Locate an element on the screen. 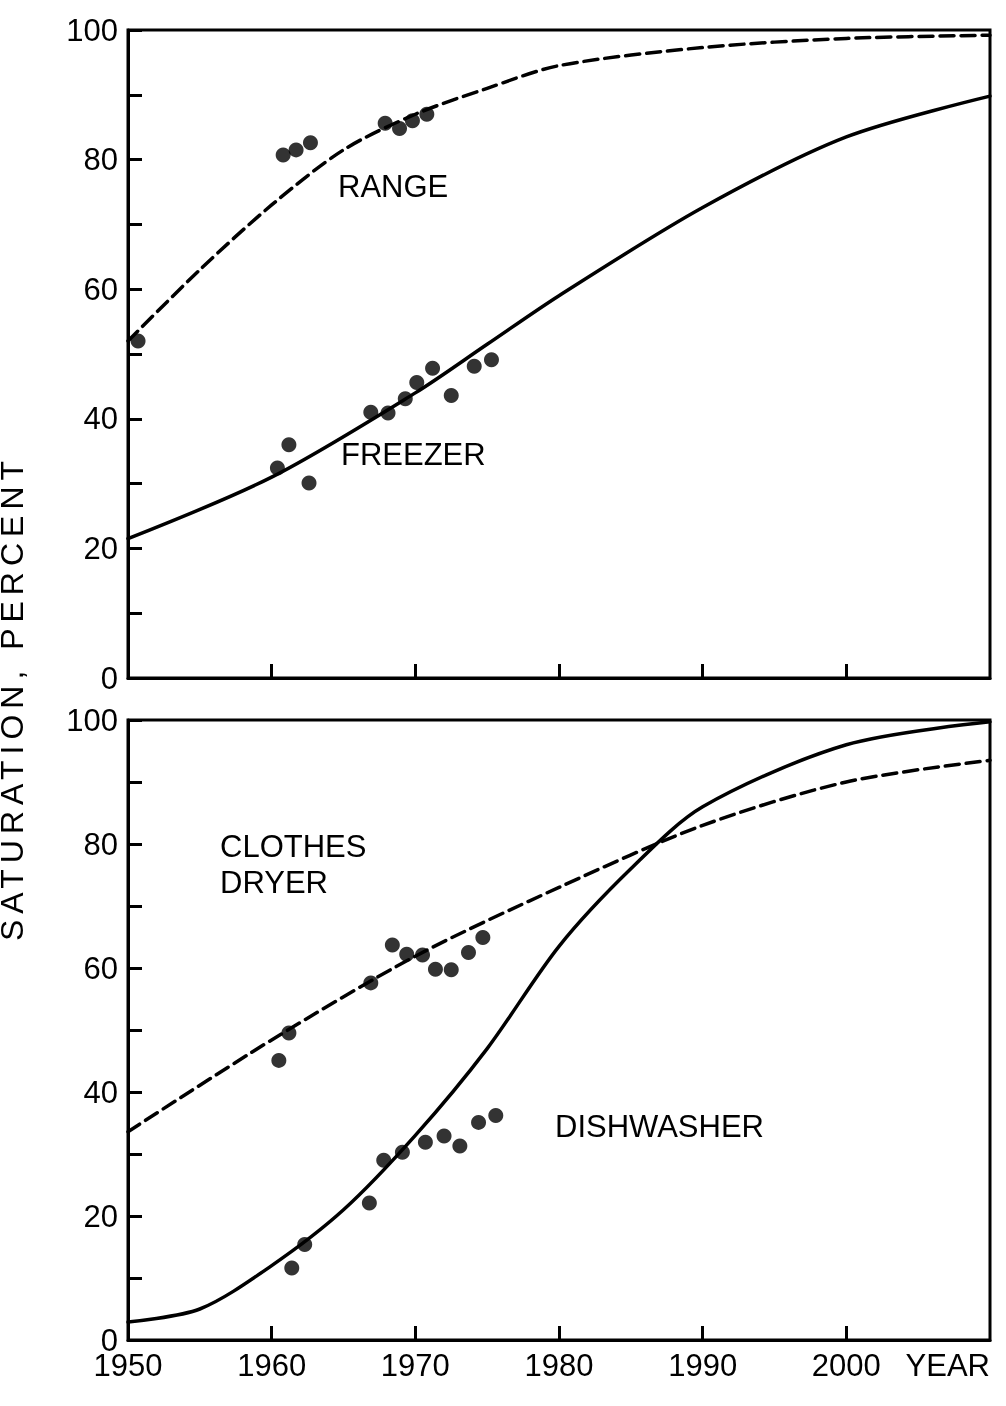  x-tick-label: 1980 is located at coordinates (559, 1365).